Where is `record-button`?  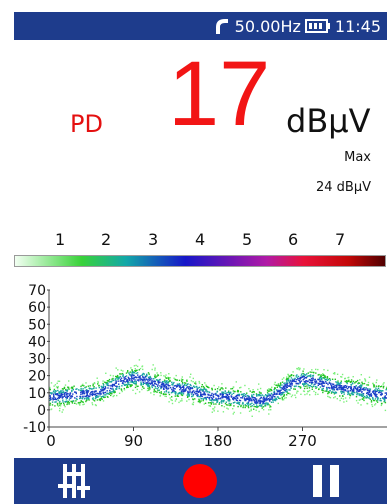 record-button is located at coordinates (200, 481).